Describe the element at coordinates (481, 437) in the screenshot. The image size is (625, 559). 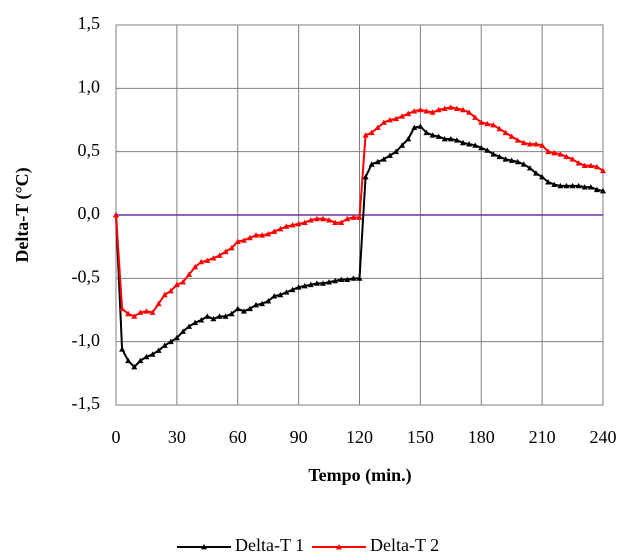
I see `x-tick-label: 180` at that location.